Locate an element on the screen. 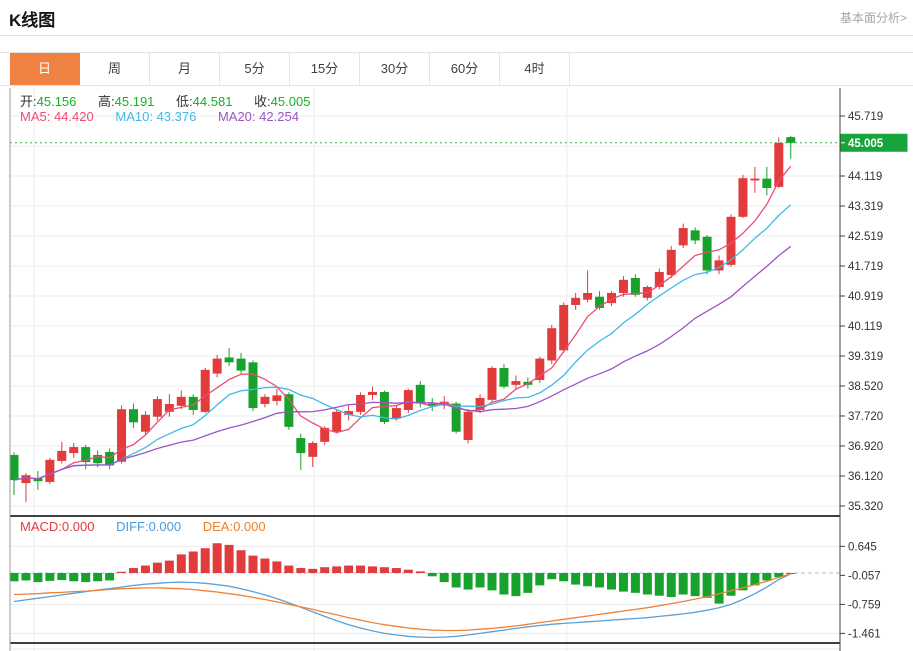 This screenshot has height=651, width=913. tab-daily: 日 is located at coordinates (45, 69).